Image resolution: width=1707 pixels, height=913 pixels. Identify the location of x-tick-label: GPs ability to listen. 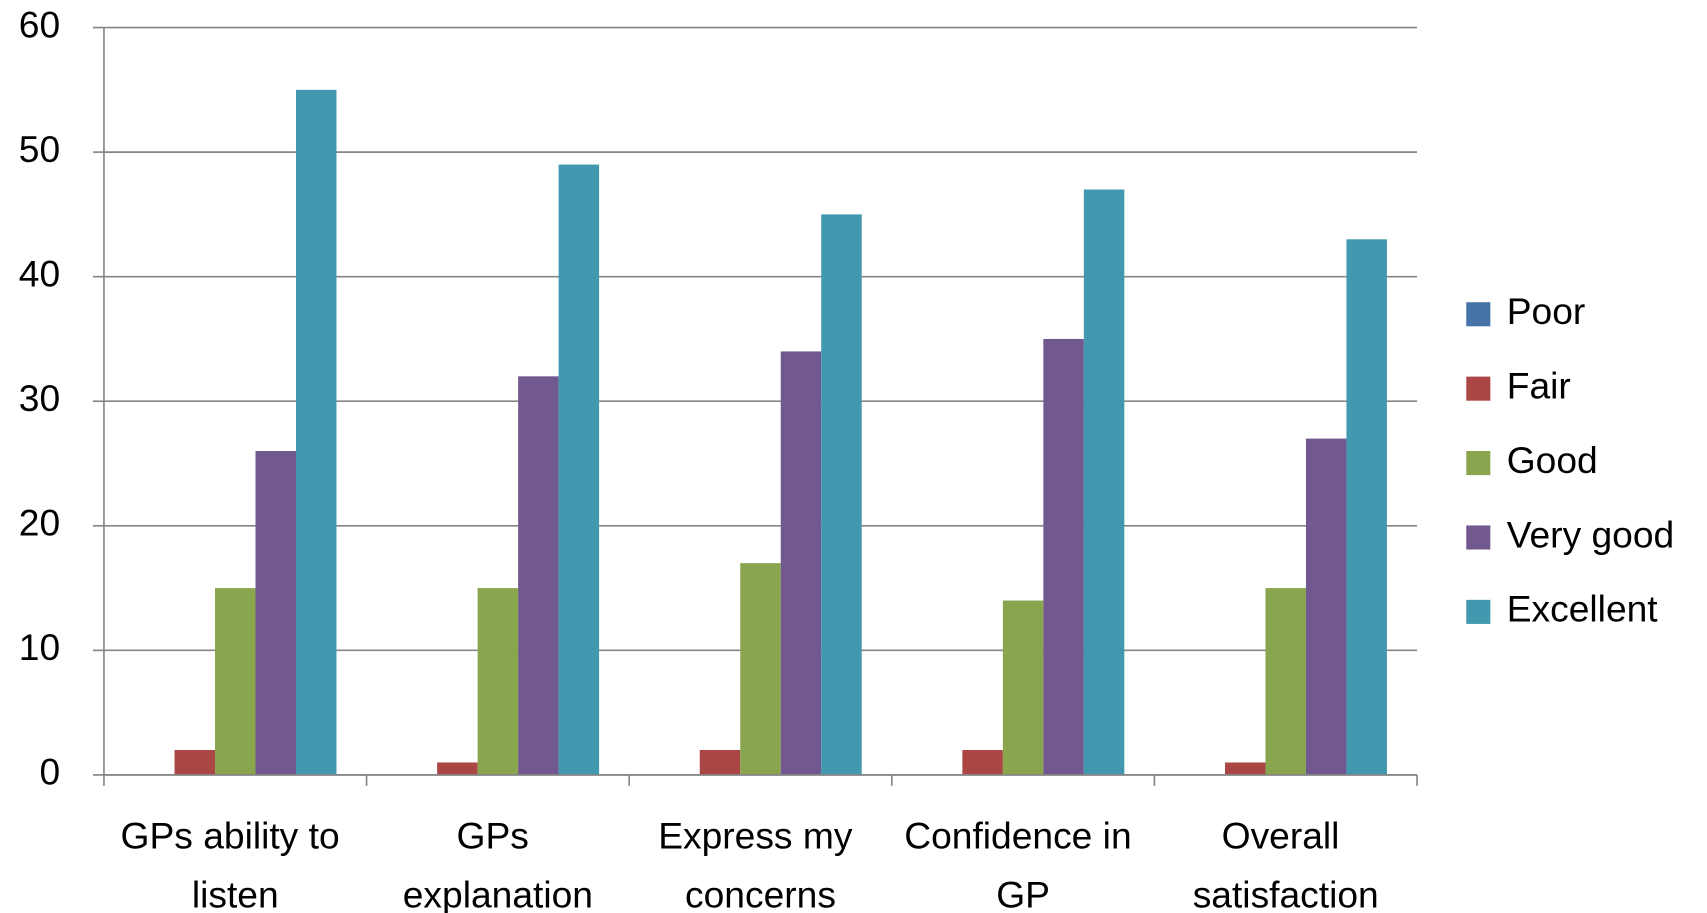
(235, 863).